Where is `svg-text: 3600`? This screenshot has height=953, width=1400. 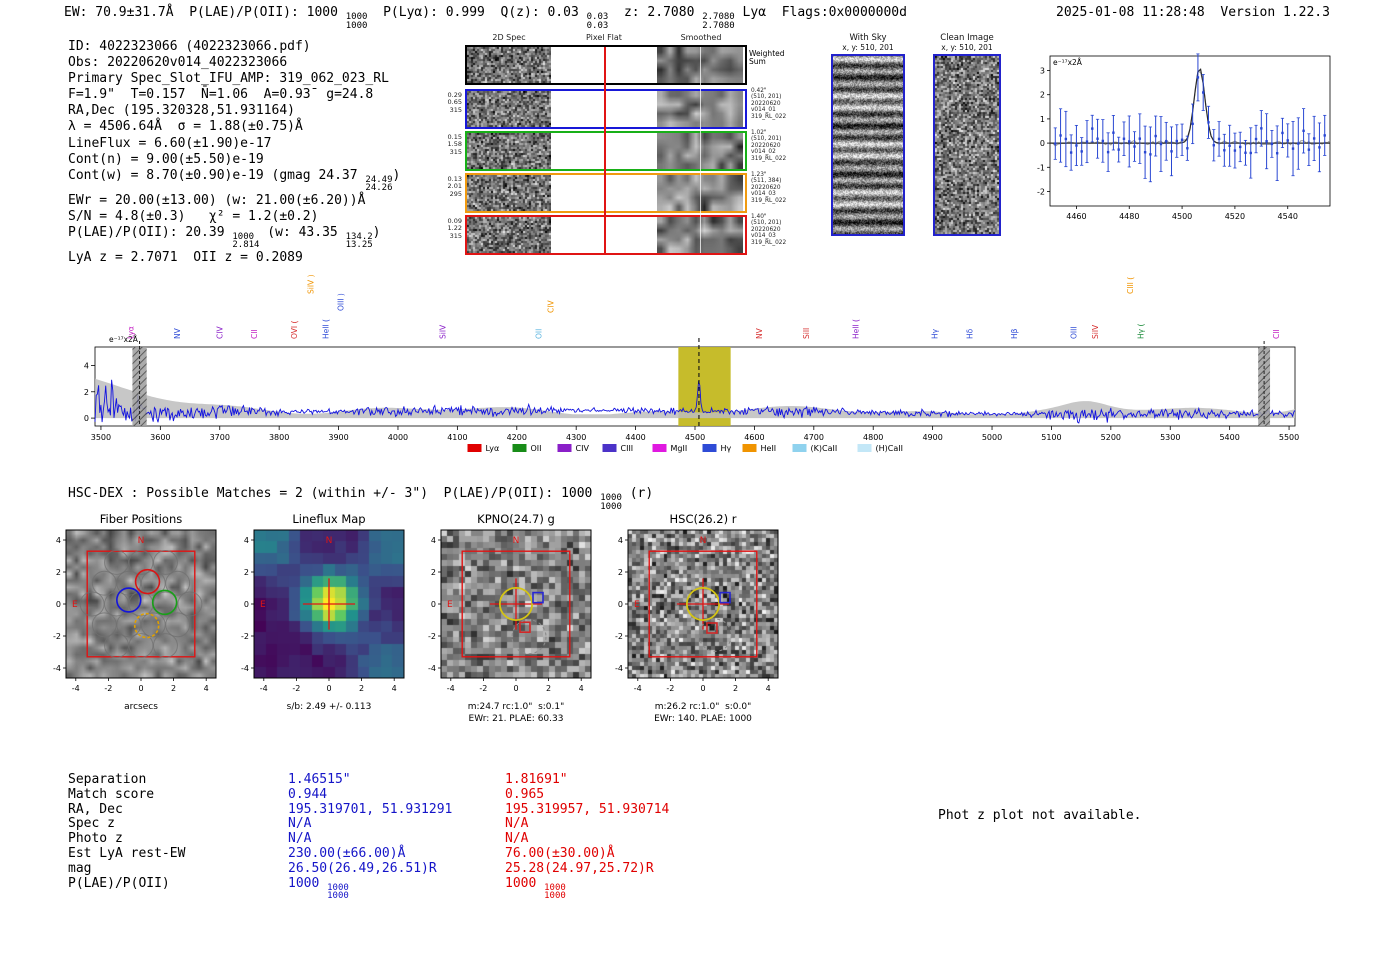 svg-text: 3600 is located at coordinates (160, 437).